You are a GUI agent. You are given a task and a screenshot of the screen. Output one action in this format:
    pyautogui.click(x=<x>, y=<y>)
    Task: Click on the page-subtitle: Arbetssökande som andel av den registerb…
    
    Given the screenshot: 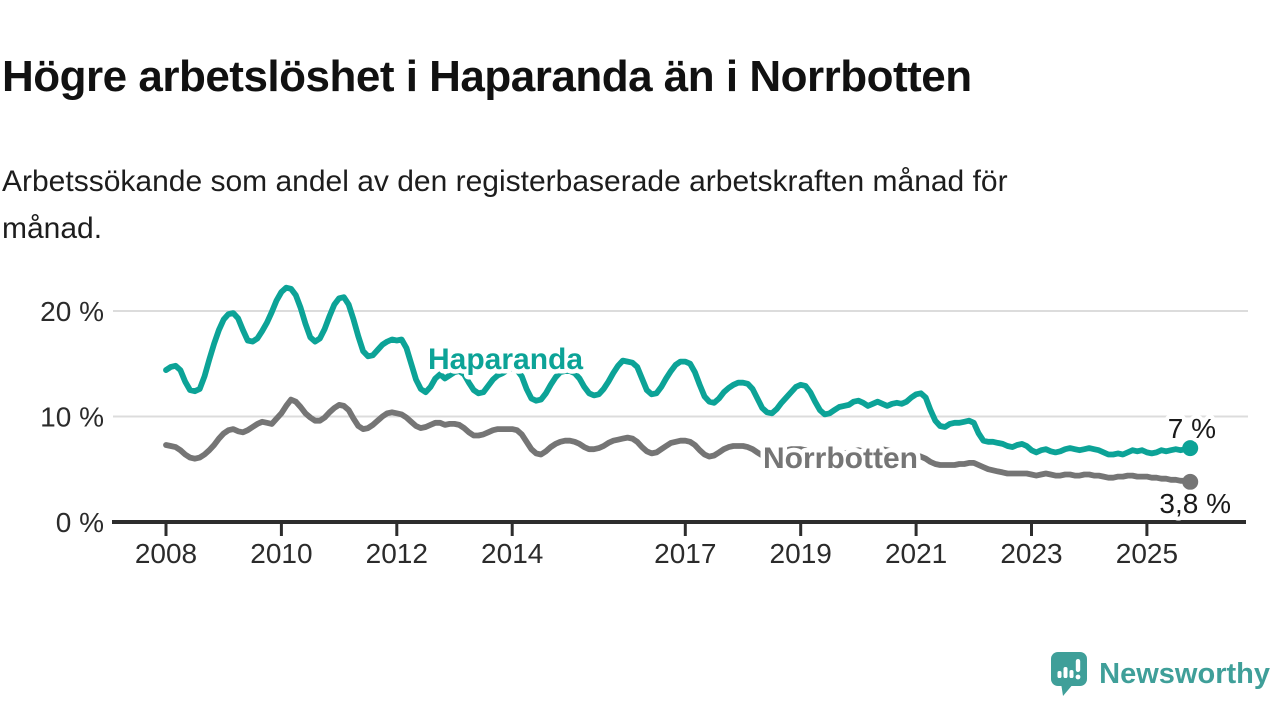 What is the action you would take?
    pyautogui.click(x=505, y=205)
    